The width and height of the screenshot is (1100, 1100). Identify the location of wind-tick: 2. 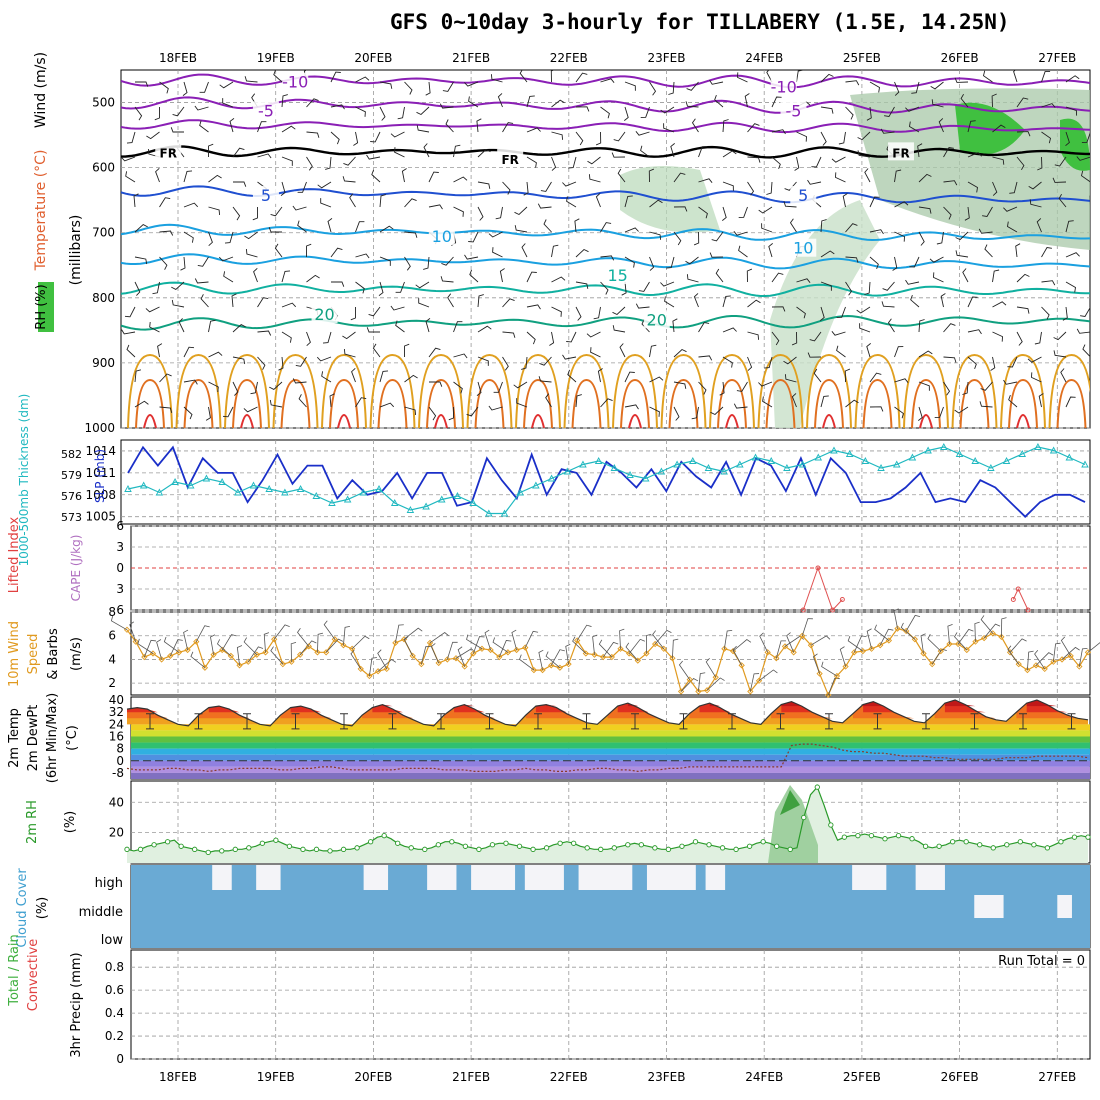
(112, 683).